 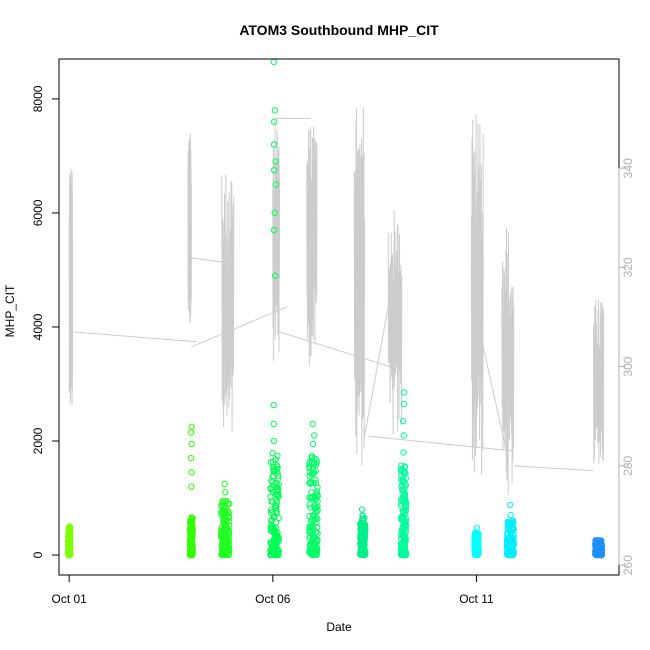 I want to click on y2-tick-label: 320, so click(x=628, y=267).